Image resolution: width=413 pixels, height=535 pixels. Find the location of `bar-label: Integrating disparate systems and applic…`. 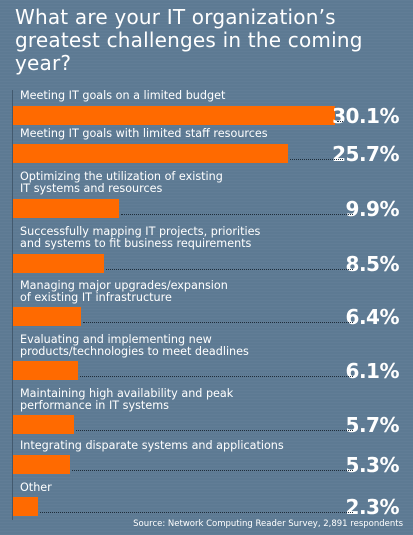

bar-label: Integrating disparate systems and applic… is located at coordinates (152, 445).